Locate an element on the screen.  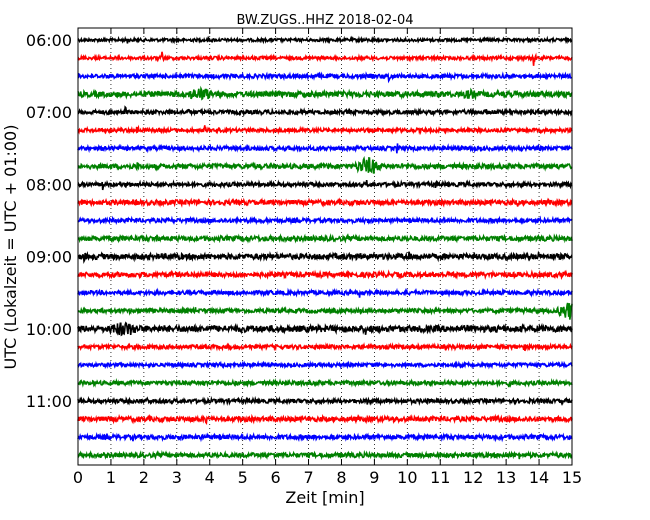
y-axis-label: UTC (Lokalzeit = UTC + 01:00) is located at coordinates (10, 247).